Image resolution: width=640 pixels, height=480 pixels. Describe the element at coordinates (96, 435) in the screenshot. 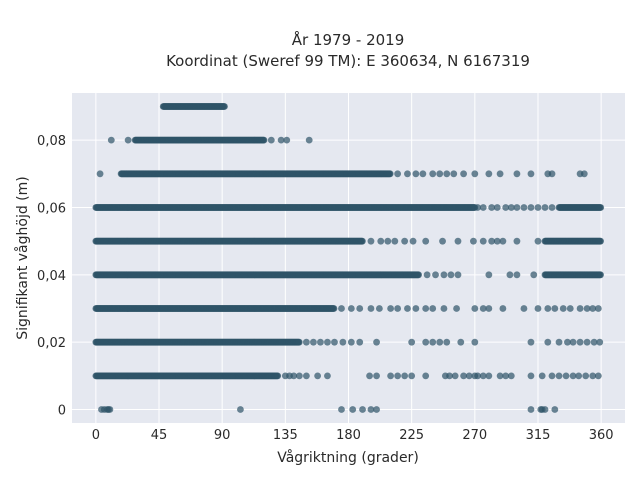

I see `x-tick-label: 0` at that location.